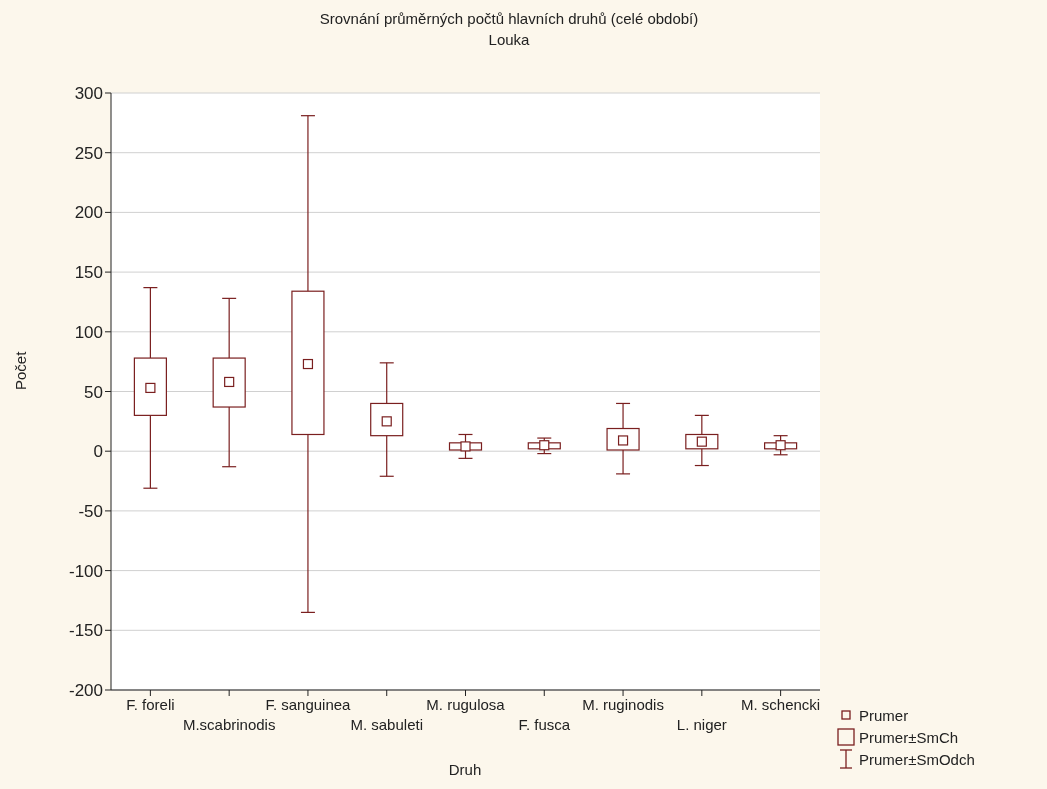  Describe the element at coordinates (88, 332) in the screenshot. I see `y-tick-label: 100` at that location.